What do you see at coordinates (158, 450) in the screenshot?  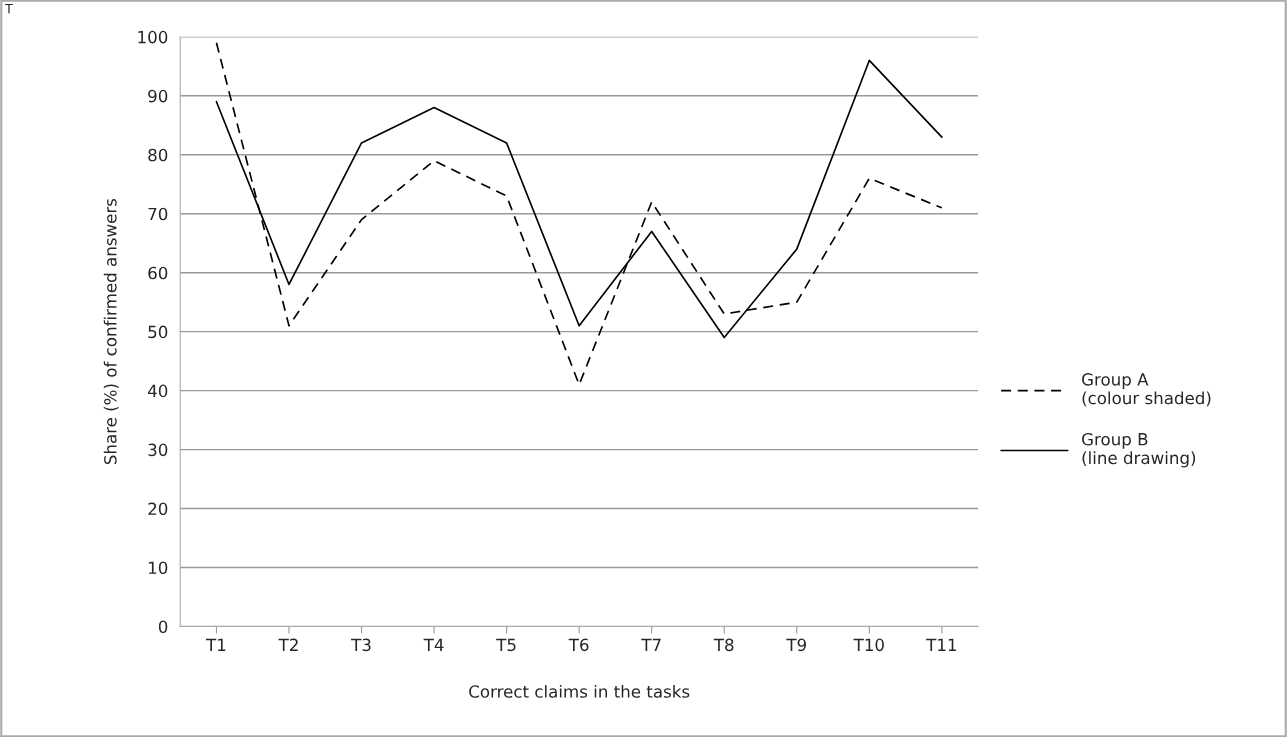 I see `y-tick-label: 30` at bounding box center [158, 450].